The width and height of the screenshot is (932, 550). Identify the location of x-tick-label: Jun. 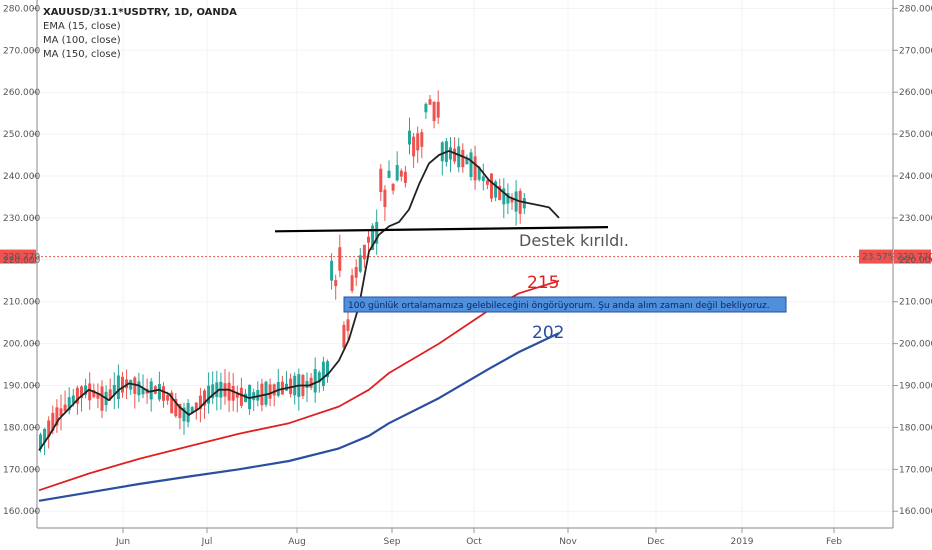
(122, 542).